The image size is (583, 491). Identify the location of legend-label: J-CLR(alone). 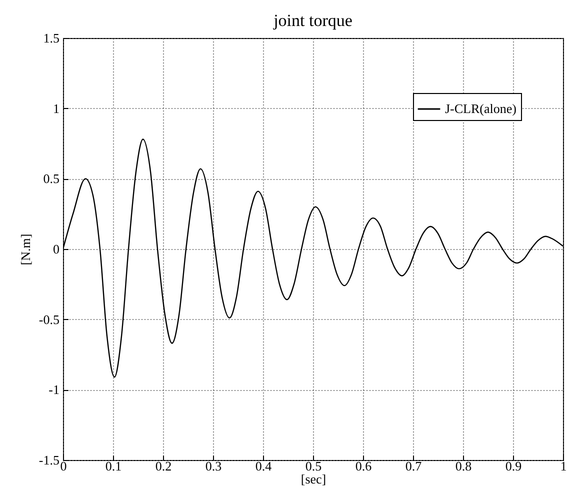
(480, 108).